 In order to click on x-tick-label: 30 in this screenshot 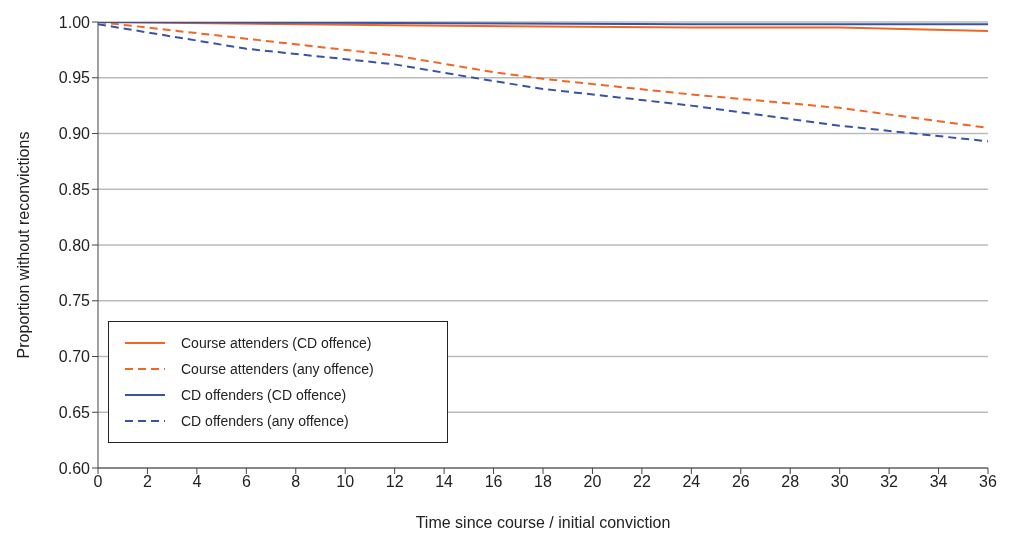, I will do `click(839, 482)`.